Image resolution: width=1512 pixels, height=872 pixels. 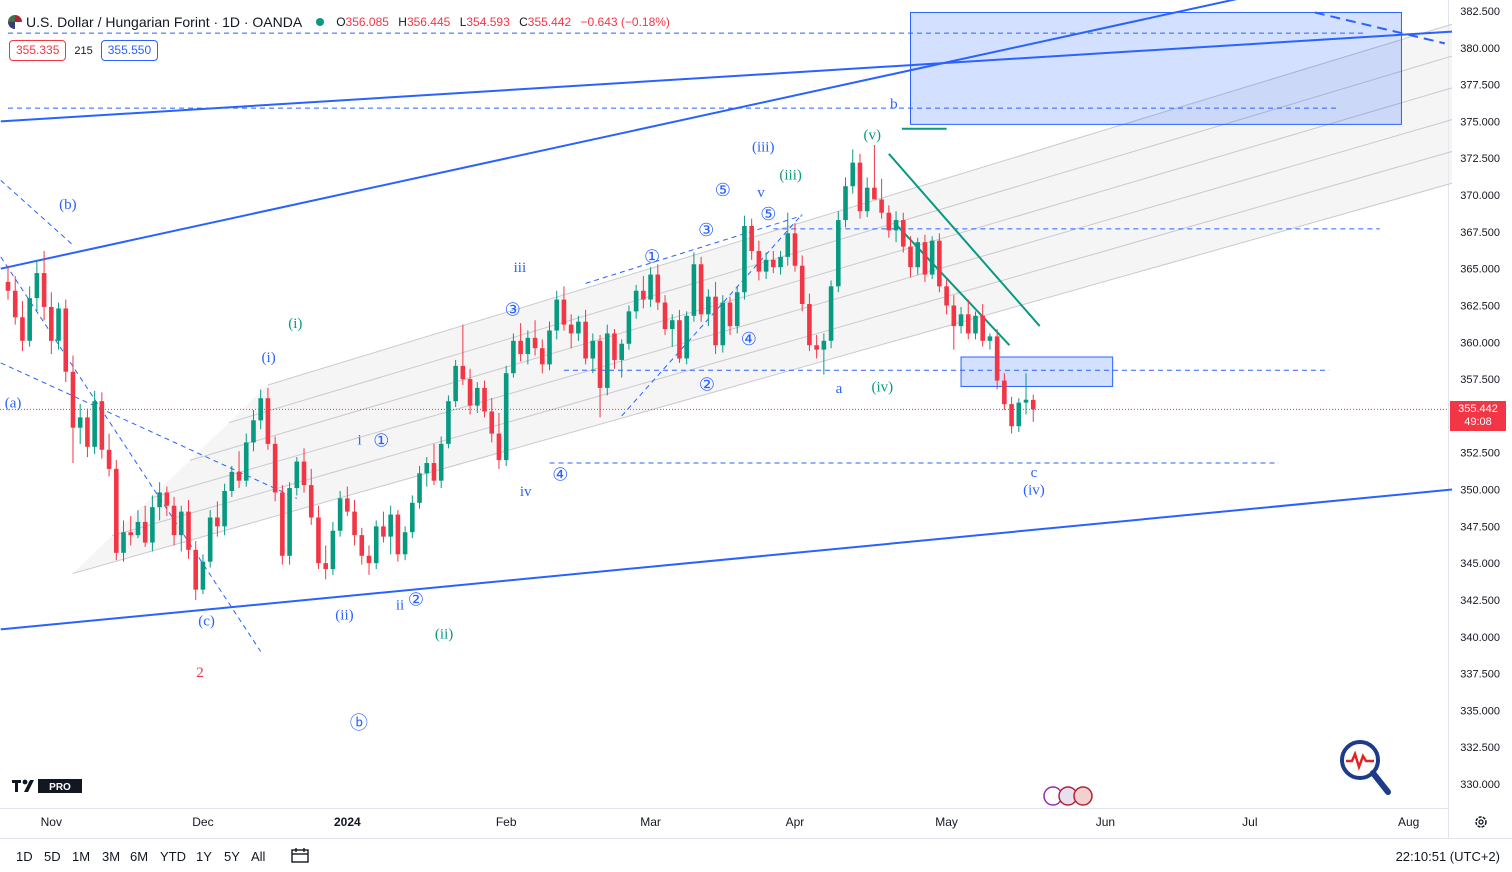 What do you see at coordinates (1481, 822) in the screenshot?
I see `settings-gear-icon` at bounding box center [1481, 822].